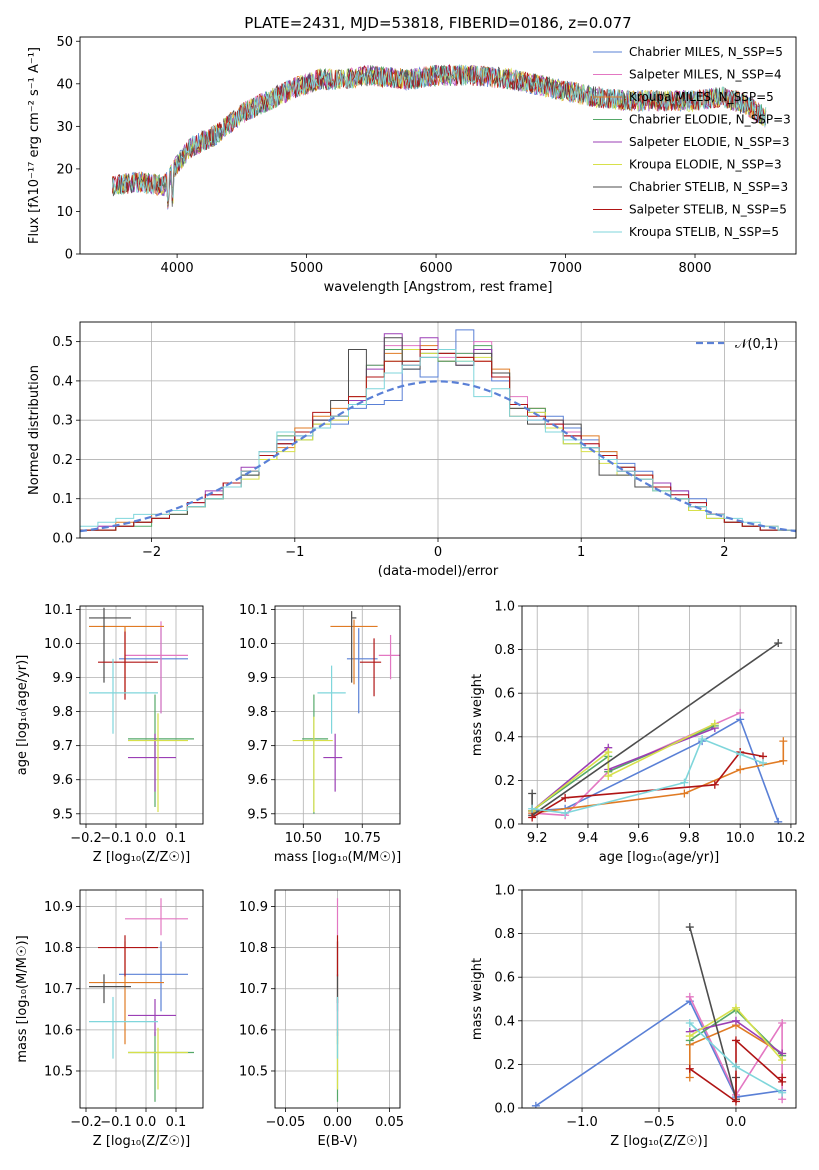  Describe the element at coordinates (740, 838) in the screenshot. I see `x-tick-label: 10.0` at that location.